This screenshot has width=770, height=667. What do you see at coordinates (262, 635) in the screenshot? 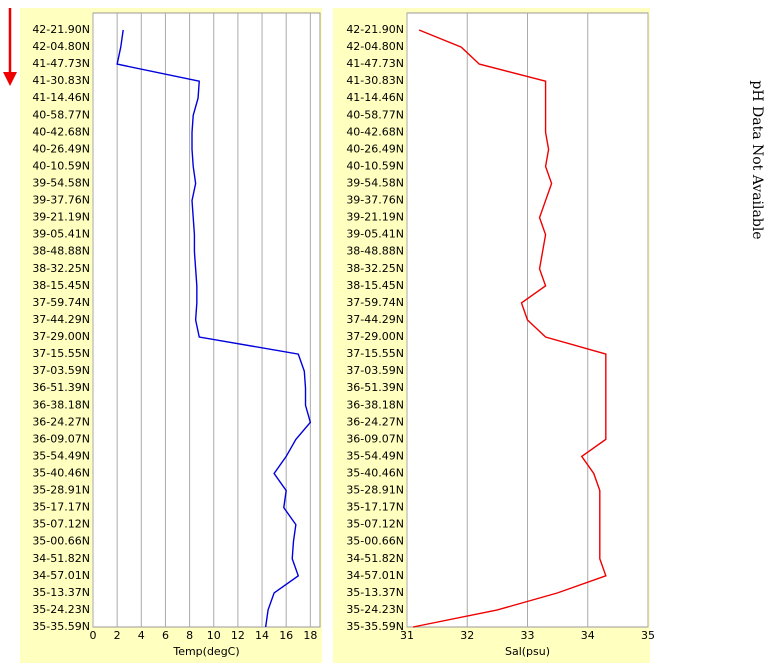
I see `x-tick-label: 14` at bounding box center [262, 635].